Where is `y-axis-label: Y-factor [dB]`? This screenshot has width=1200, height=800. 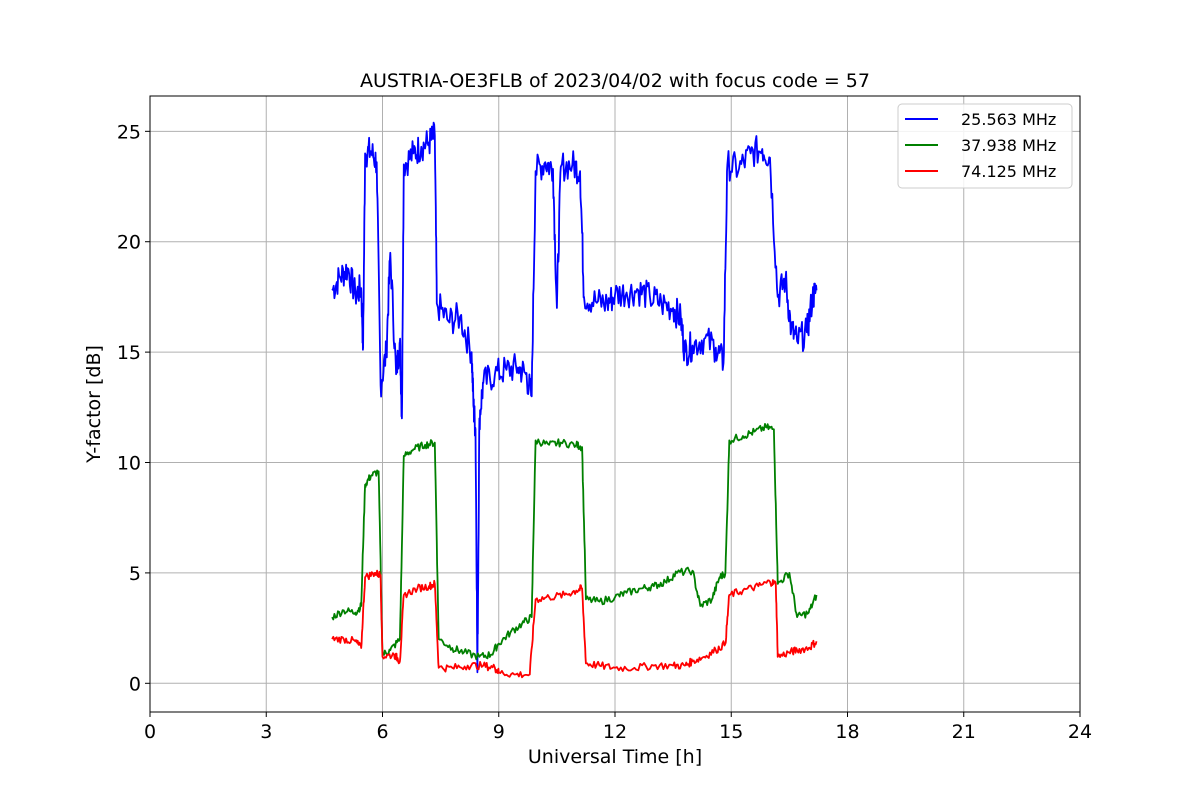 y-axis-label: Y-factor [dB] is located at coordinates (94, 404).